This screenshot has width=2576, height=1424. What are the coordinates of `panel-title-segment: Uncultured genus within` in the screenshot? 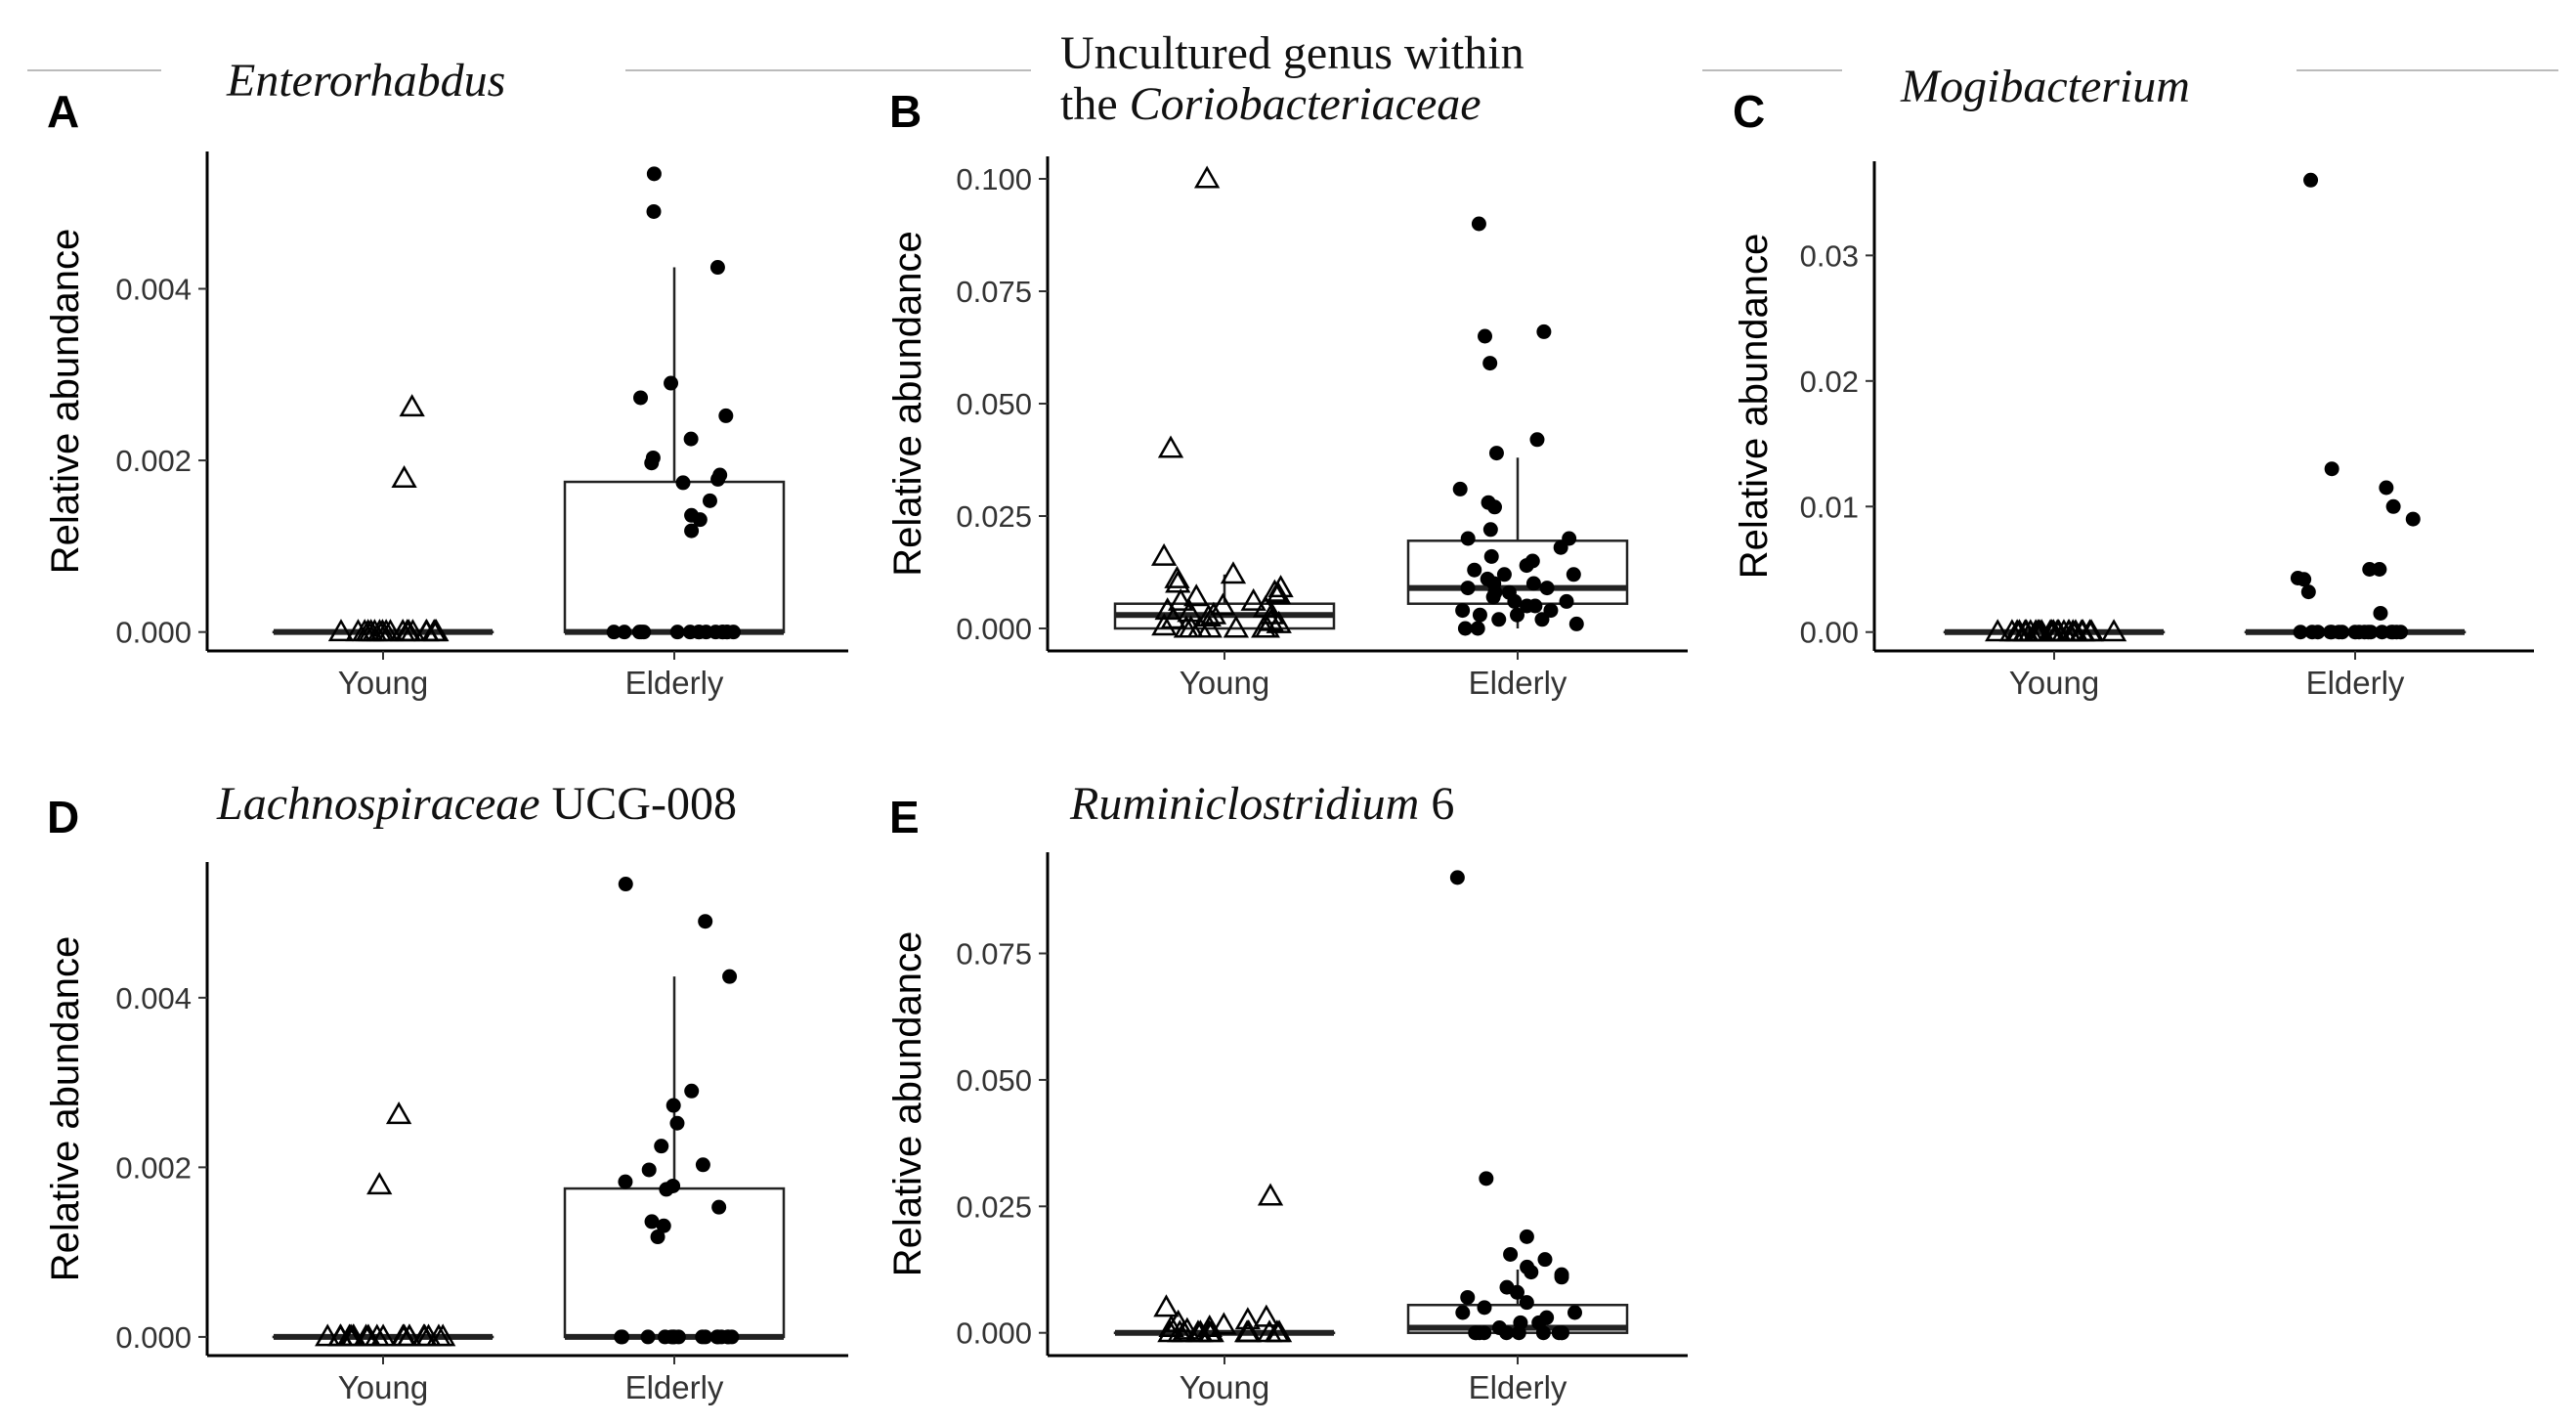 It's located at (1292, 53).